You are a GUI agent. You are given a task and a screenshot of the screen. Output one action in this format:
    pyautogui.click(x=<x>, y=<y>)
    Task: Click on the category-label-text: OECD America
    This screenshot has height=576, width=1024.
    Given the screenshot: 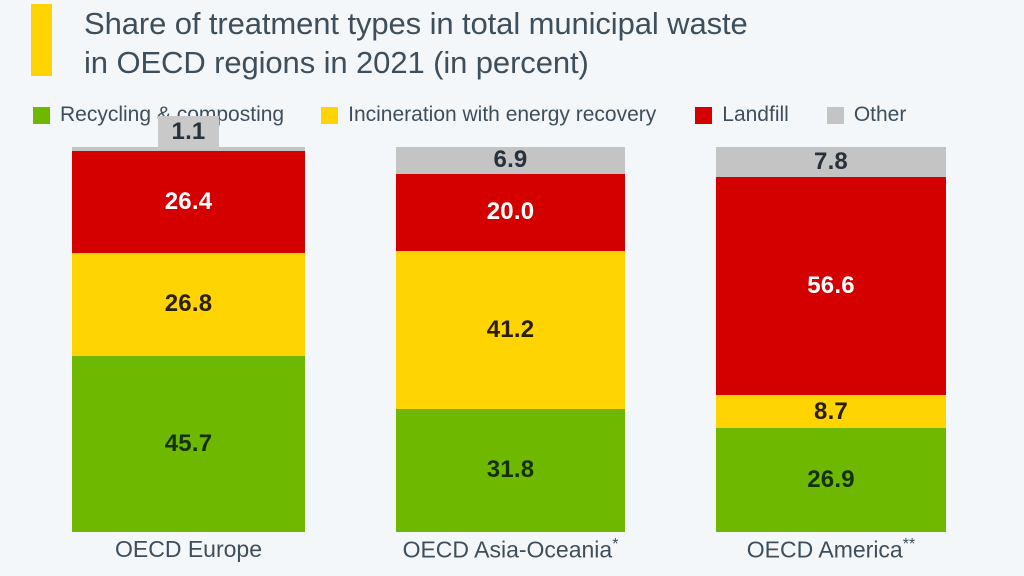 What is the action you would take?
    pyautogui.click(x=824, y=549)
    